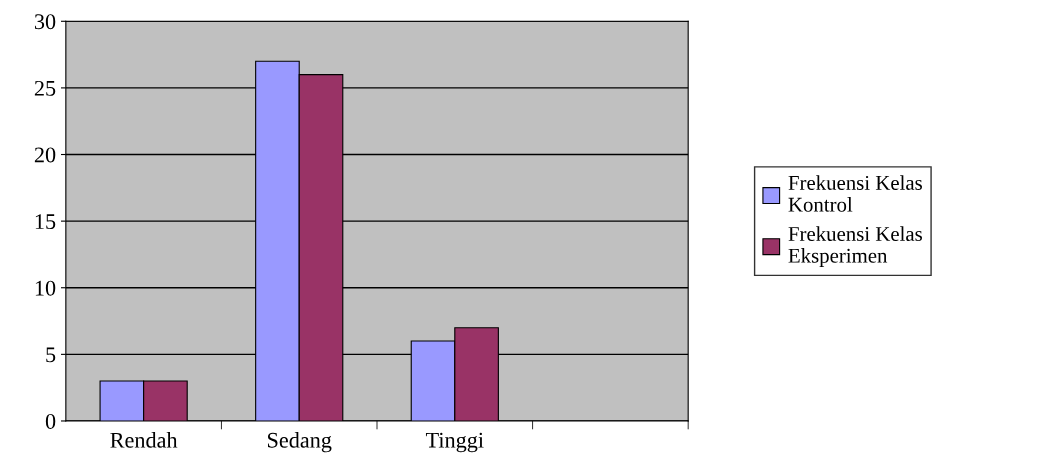  I want to click on legend-label: Frekuensi Kelas Kontrol, so click(855, 193).